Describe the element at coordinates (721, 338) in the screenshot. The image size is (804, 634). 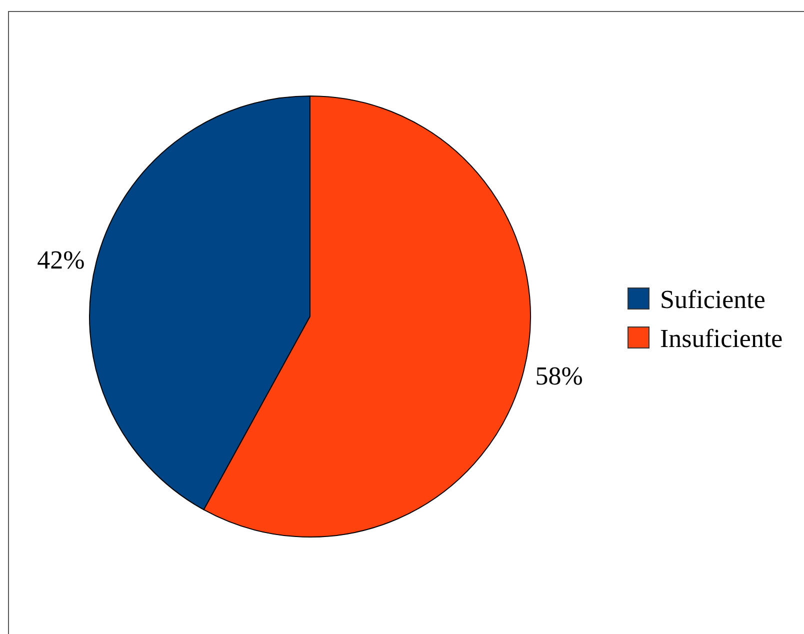
I see `legend-label: Insuficiente` at that location.